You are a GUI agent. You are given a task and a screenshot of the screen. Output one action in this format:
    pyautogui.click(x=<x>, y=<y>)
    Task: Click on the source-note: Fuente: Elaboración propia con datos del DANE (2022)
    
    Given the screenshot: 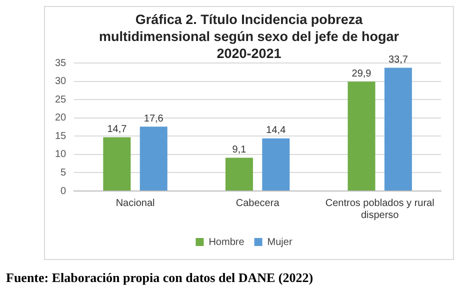 What is the action you would take?
    pyautogui.click(x=160, y=278)
    